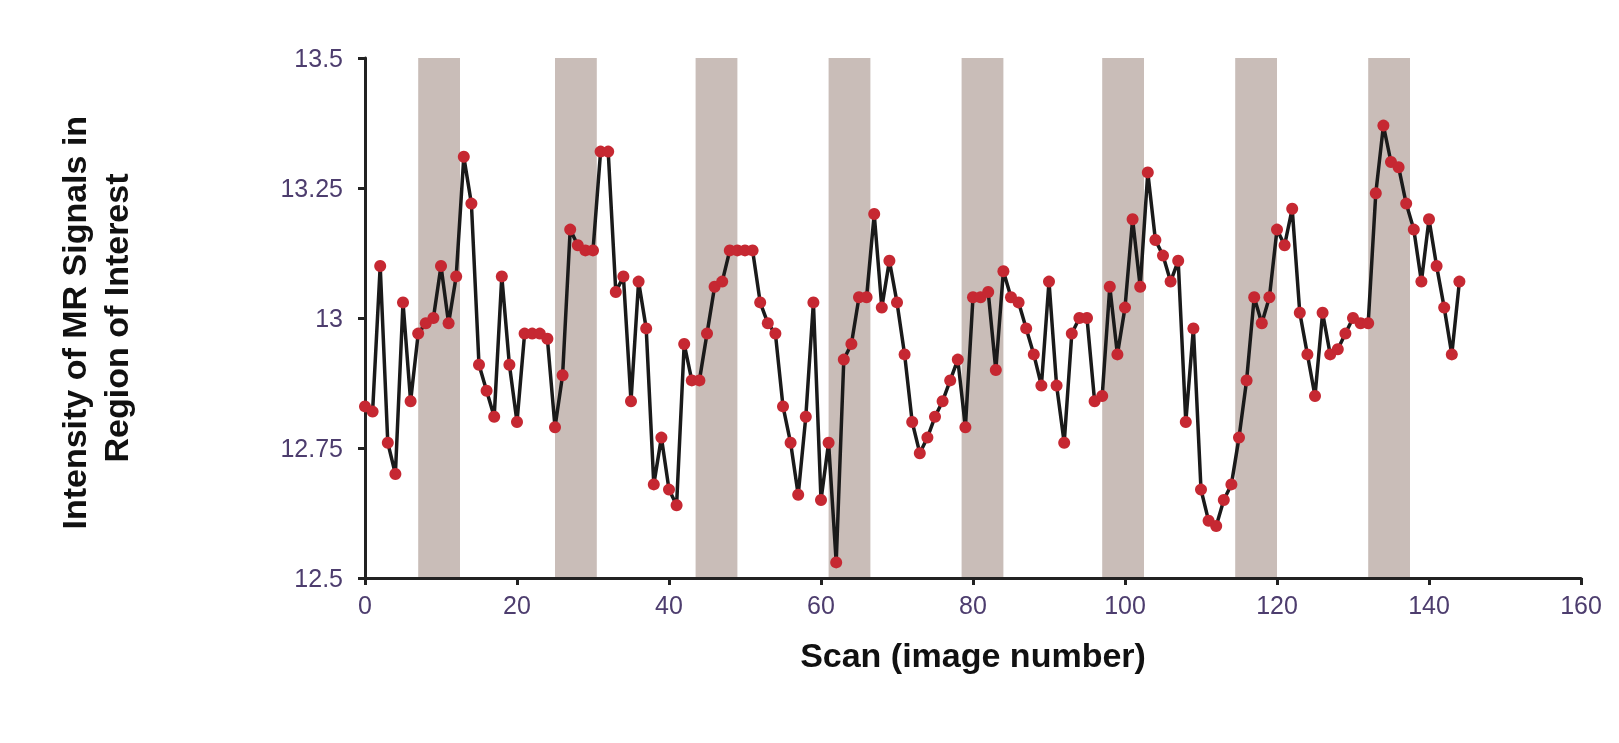 The width and height of the screenshot is (1619, 743). What do you see at coordinates (318, 58) in the screenshot?
I see `y-tick-label: 13.5` at bounding box center [318, 58].